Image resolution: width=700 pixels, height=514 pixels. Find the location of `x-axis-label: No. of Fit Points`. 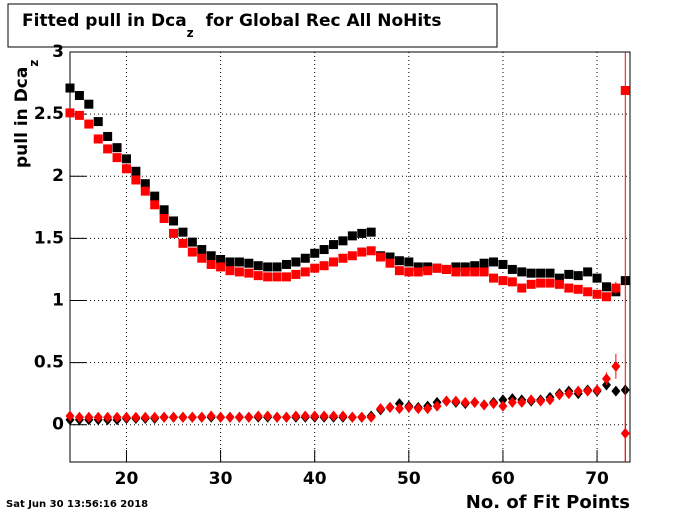

x-axis-label: No. of Fit Points is located at coordinates (548, 502).